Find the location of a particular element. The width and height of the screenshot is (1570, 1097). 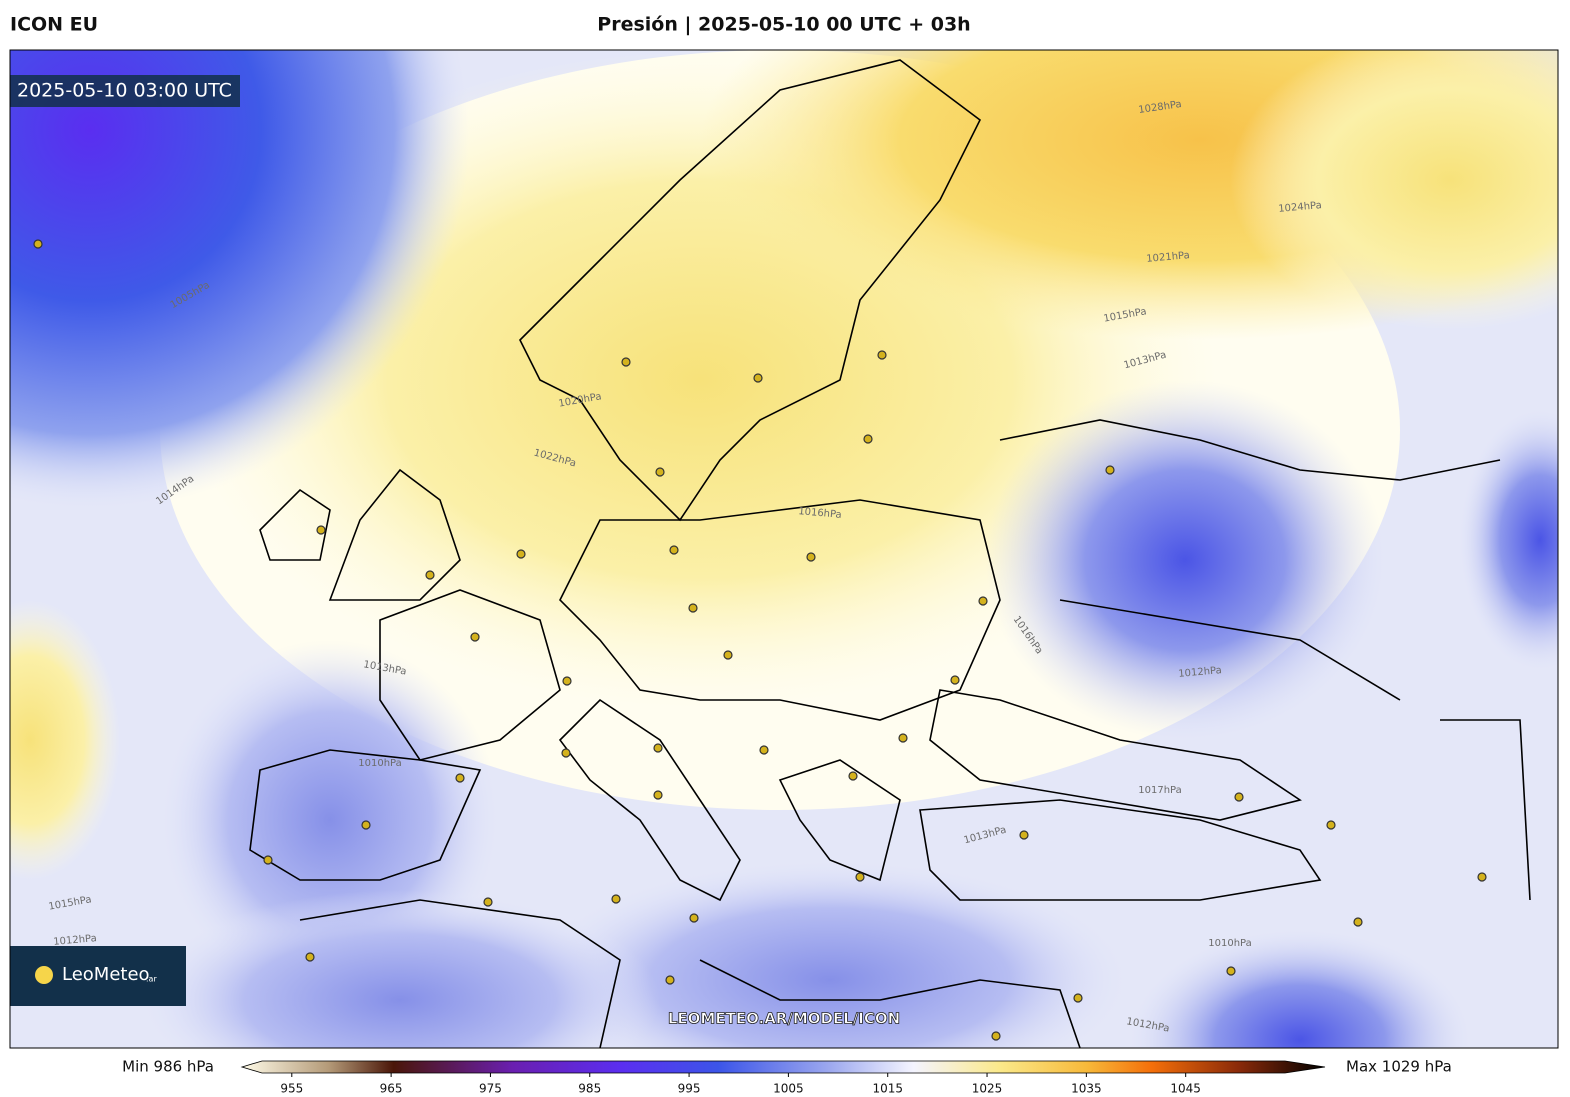

colorbar-tick-label: 985 is located at coordinates (589, 1089).